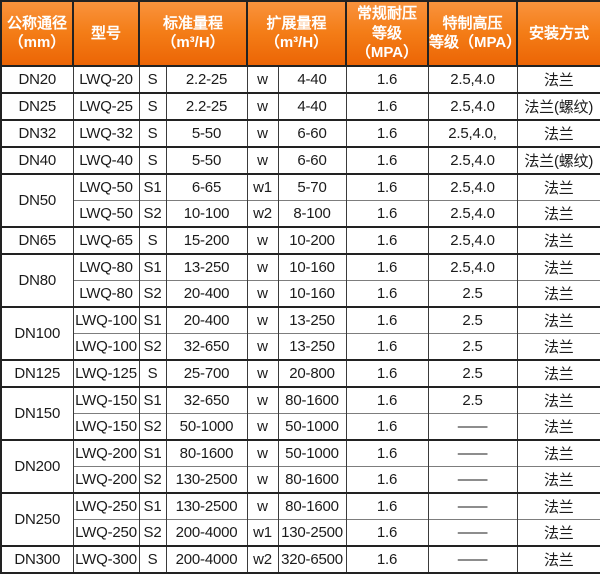  Describe the element at coordinates (106, 132) in the screenshot. I see `cell-model: LWQ-32` at that location.